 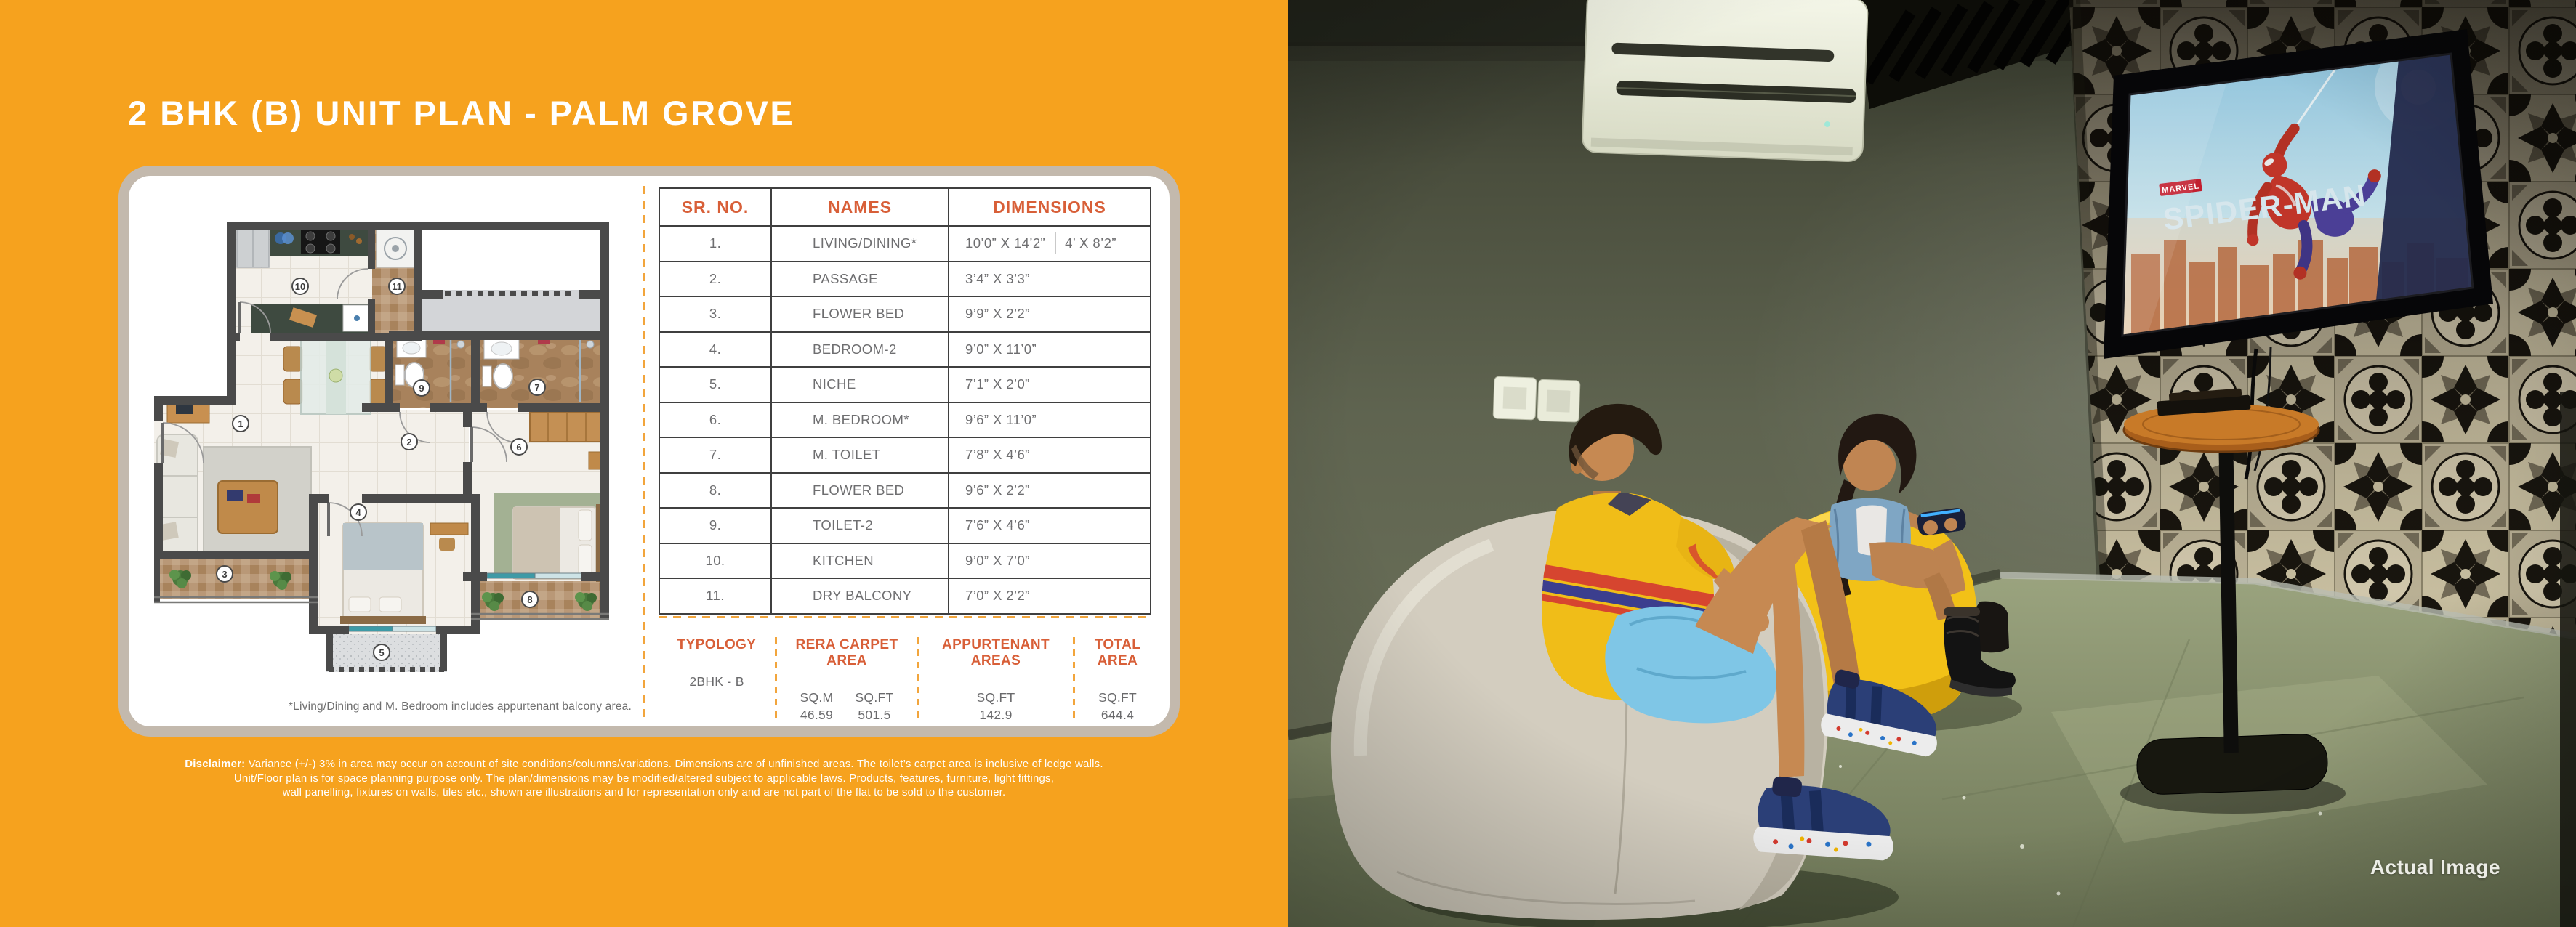 I want to click on cell-name: PASSAGE, so click(x=859, y=278).